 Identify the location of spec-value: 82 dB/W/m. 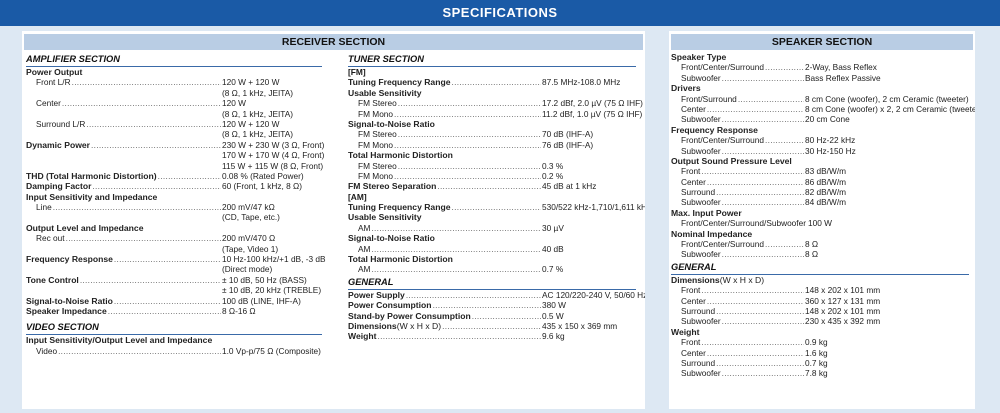
(826, 192).